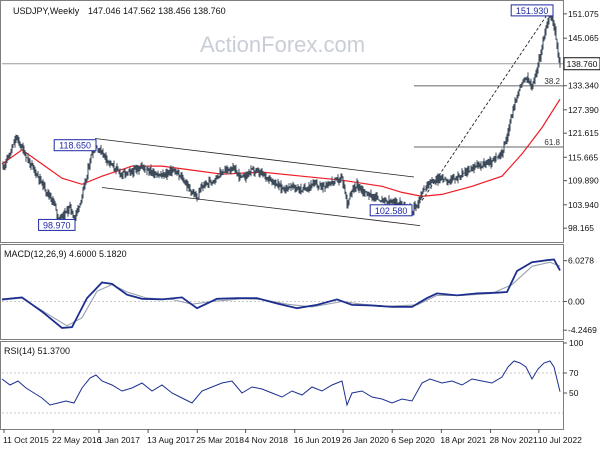 This screenshot has width=600, height=450. I want to click on price-tick-label: 127.390, so click(583, 110).